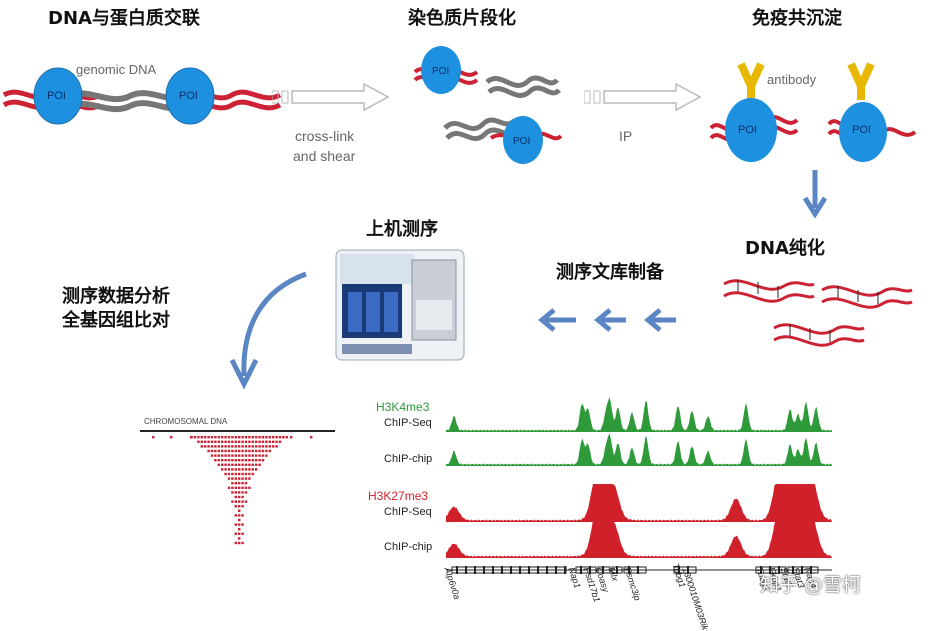  What do you see at coordinates (626, 136) in the screenshot?
I see `arrow2-label: IP` at bounding box center [626, 136].